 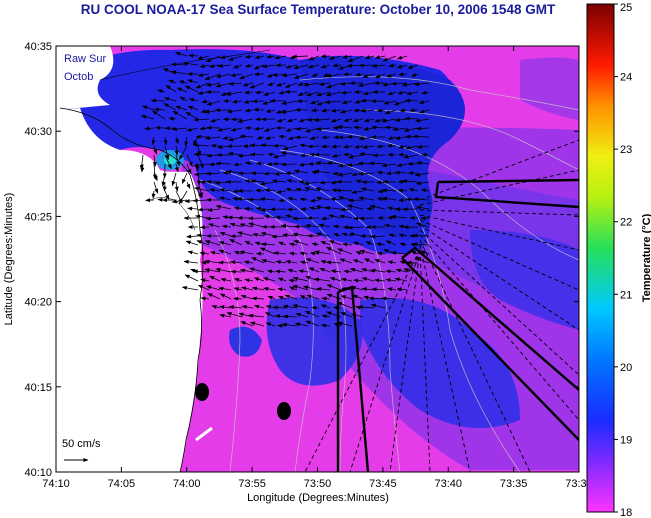 I want to click on colorbar-tick-label: 25, so click(x=626, y=8).